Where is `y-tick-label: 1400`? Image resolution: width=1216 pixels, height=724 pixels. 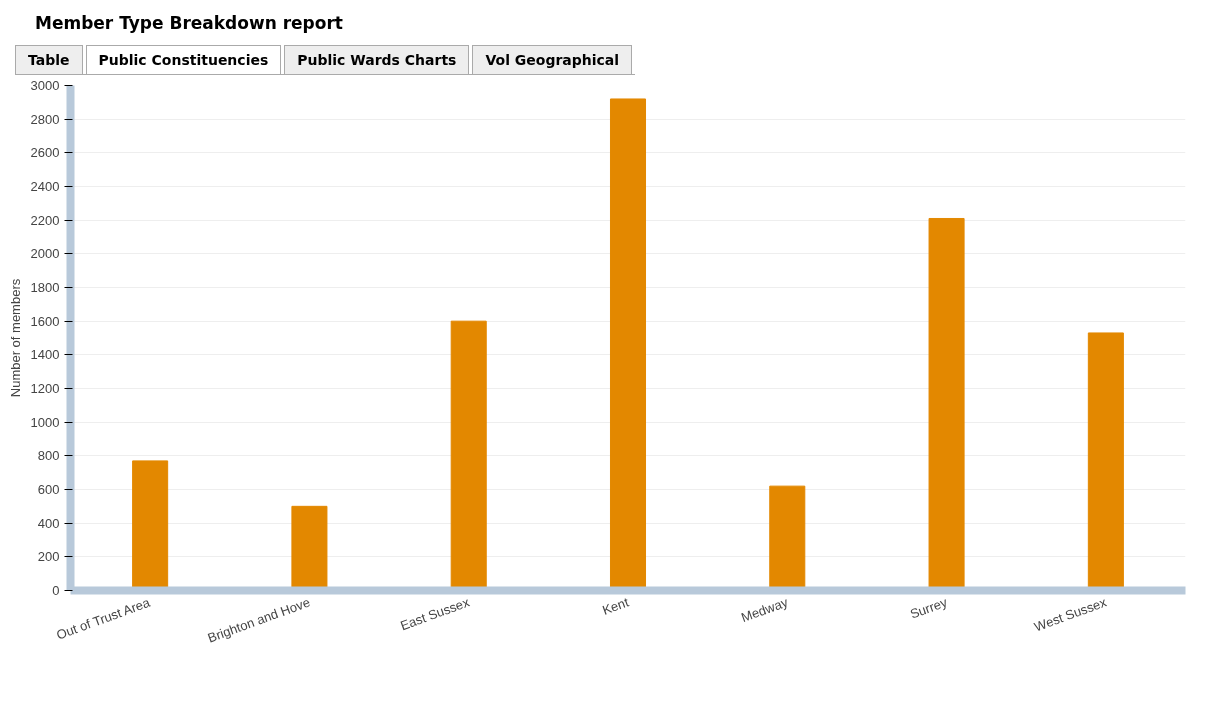 y-tick-label: 1400 is located at coordinates (45, 355).